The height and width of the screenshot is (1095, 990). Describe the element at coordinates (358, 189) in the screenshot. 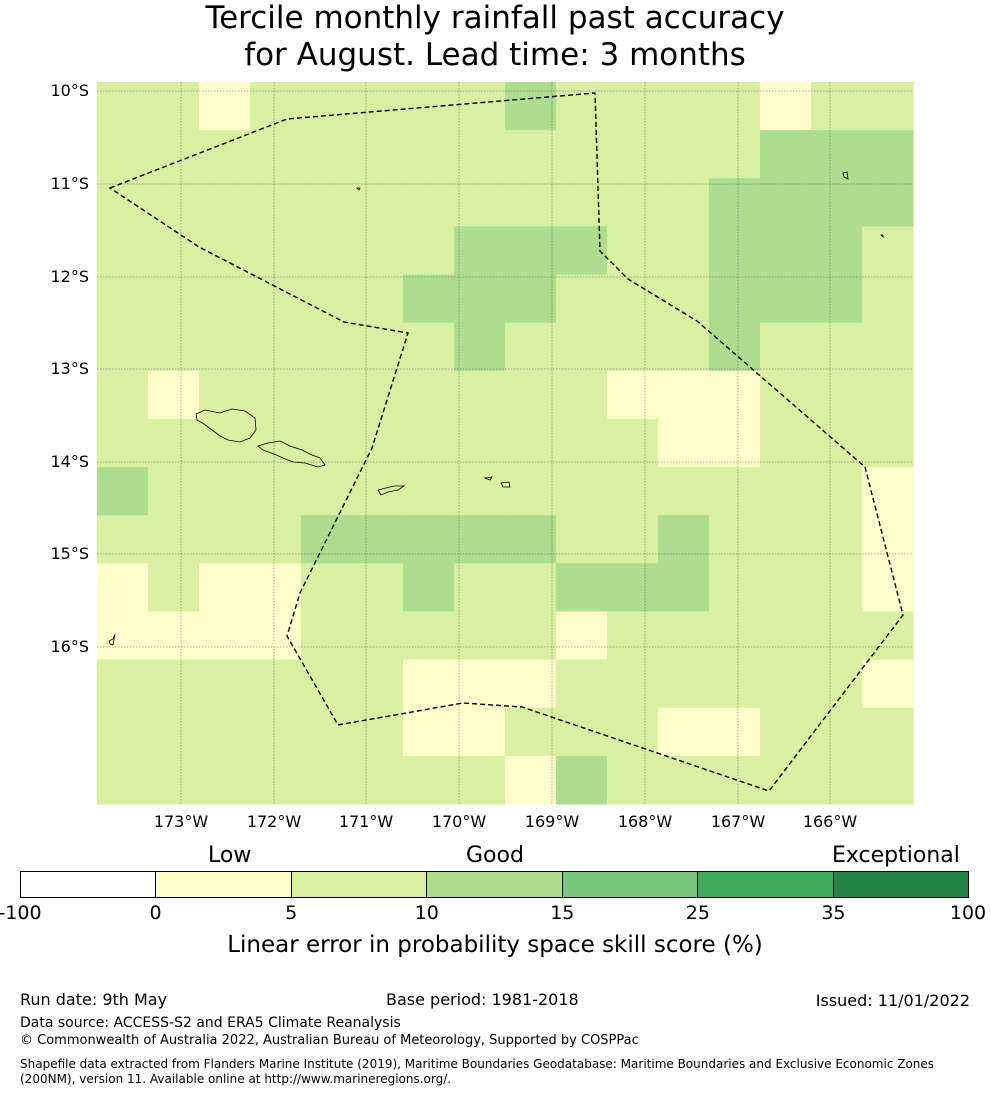

I see `swains-island-outline` at that location.